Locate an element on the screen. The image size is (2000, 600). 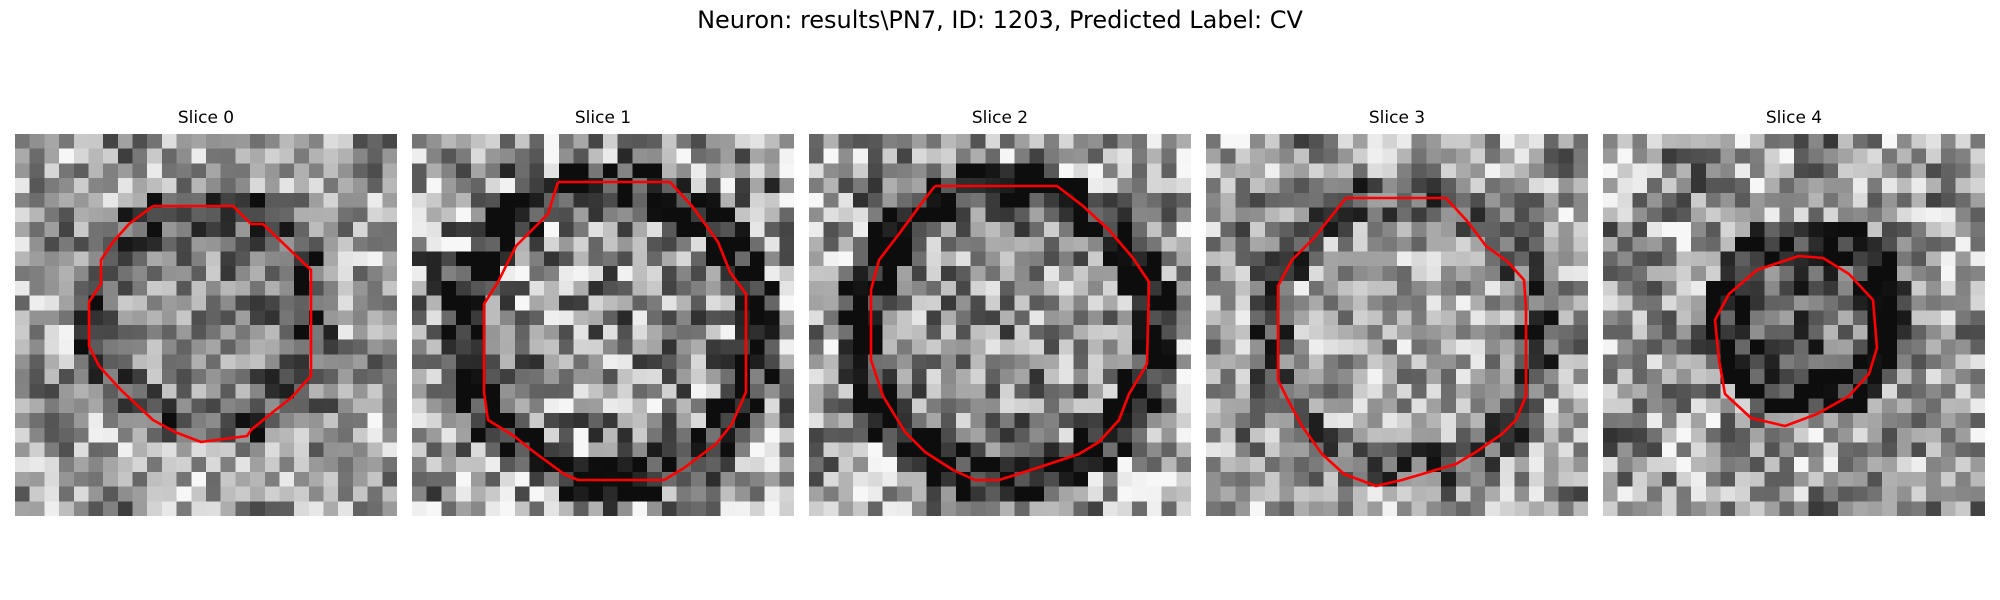
slice-title-4: Slice 4 is located at coordinates (1794, 118).